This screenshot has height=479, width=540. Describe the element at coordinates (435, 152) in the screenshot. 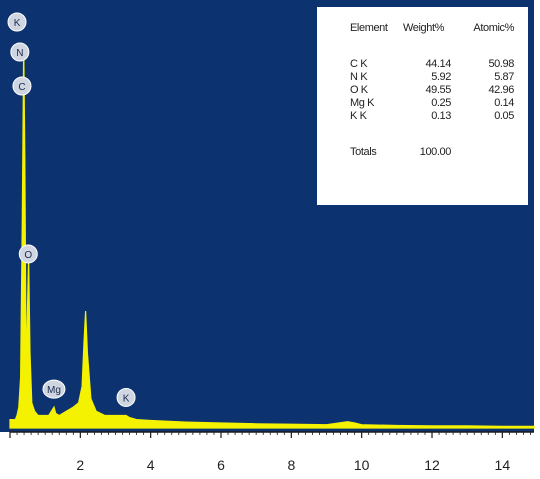

I see `totals-value: 100.00` at that location.